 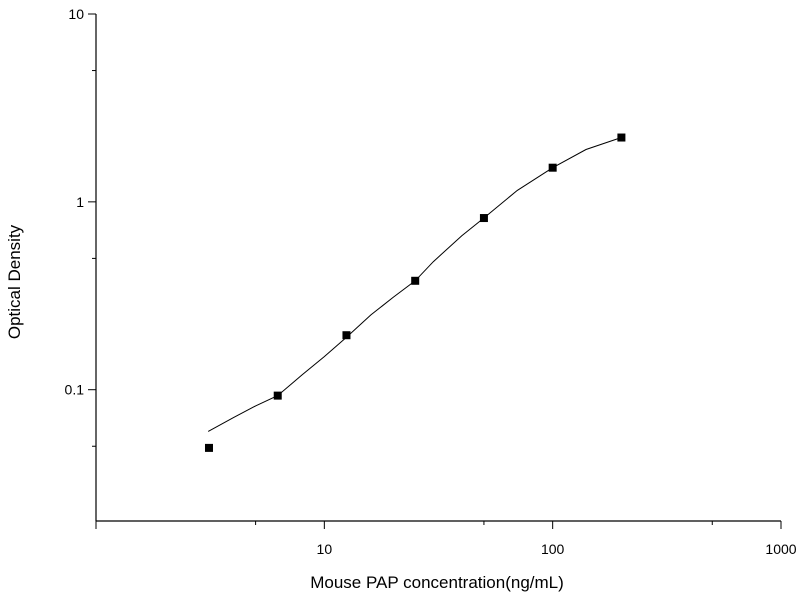 I want to click on y-tick-label: 10, so click(x=76, y=14).